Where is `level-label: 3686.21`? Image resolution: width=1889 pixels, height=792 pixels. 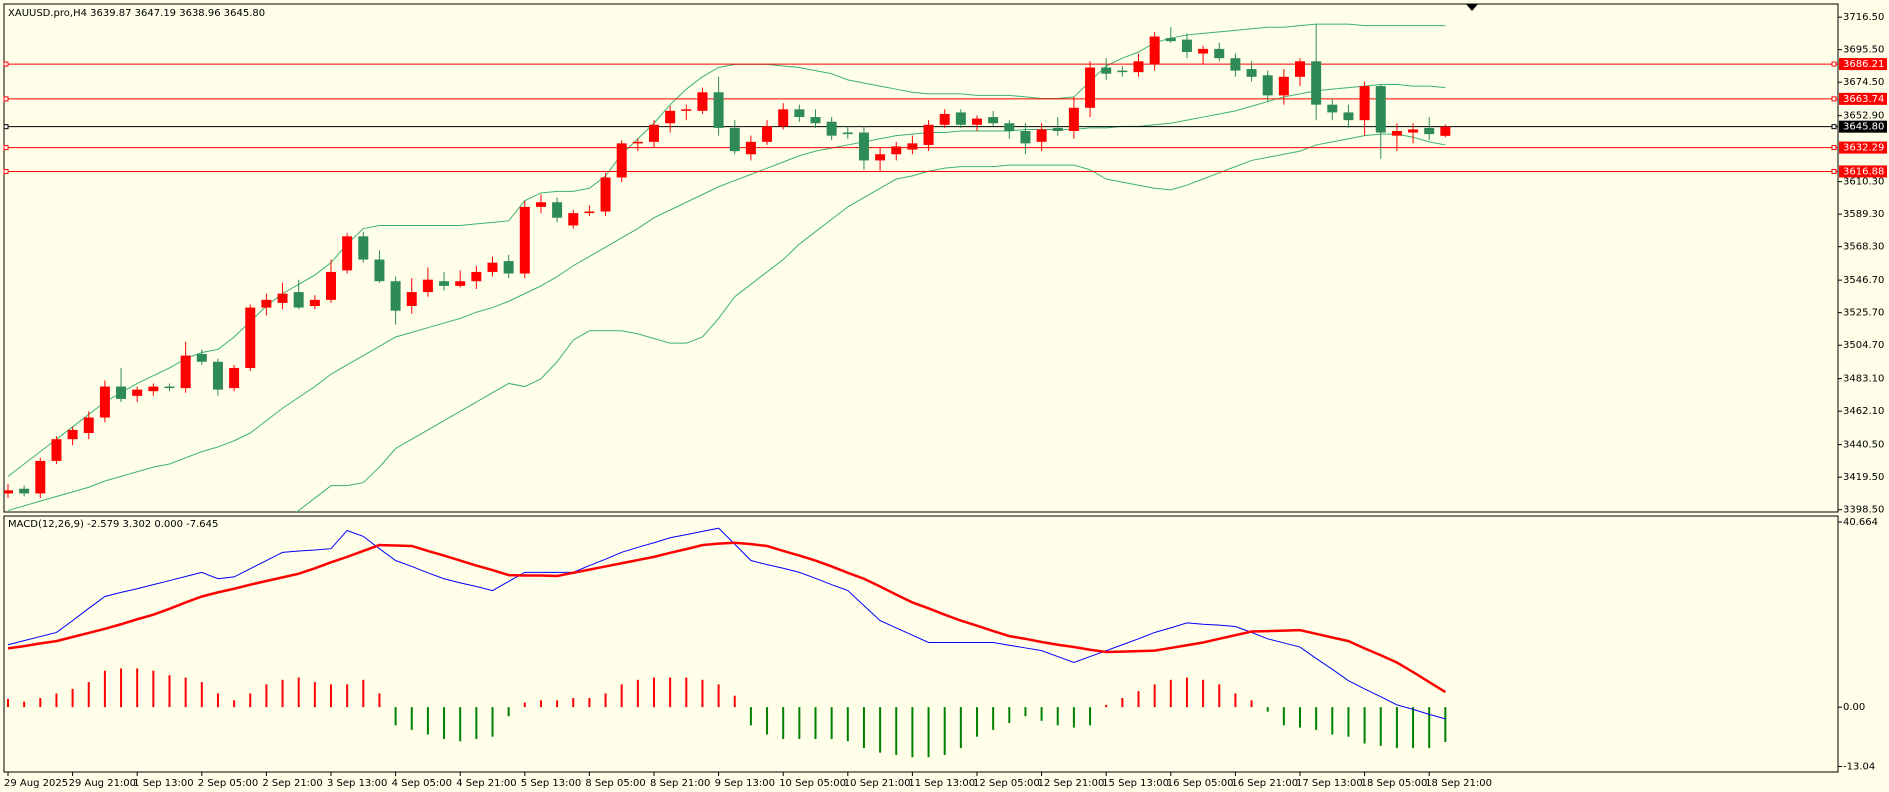 level-label: 3686.21 is located at coordinates (1863, 64).